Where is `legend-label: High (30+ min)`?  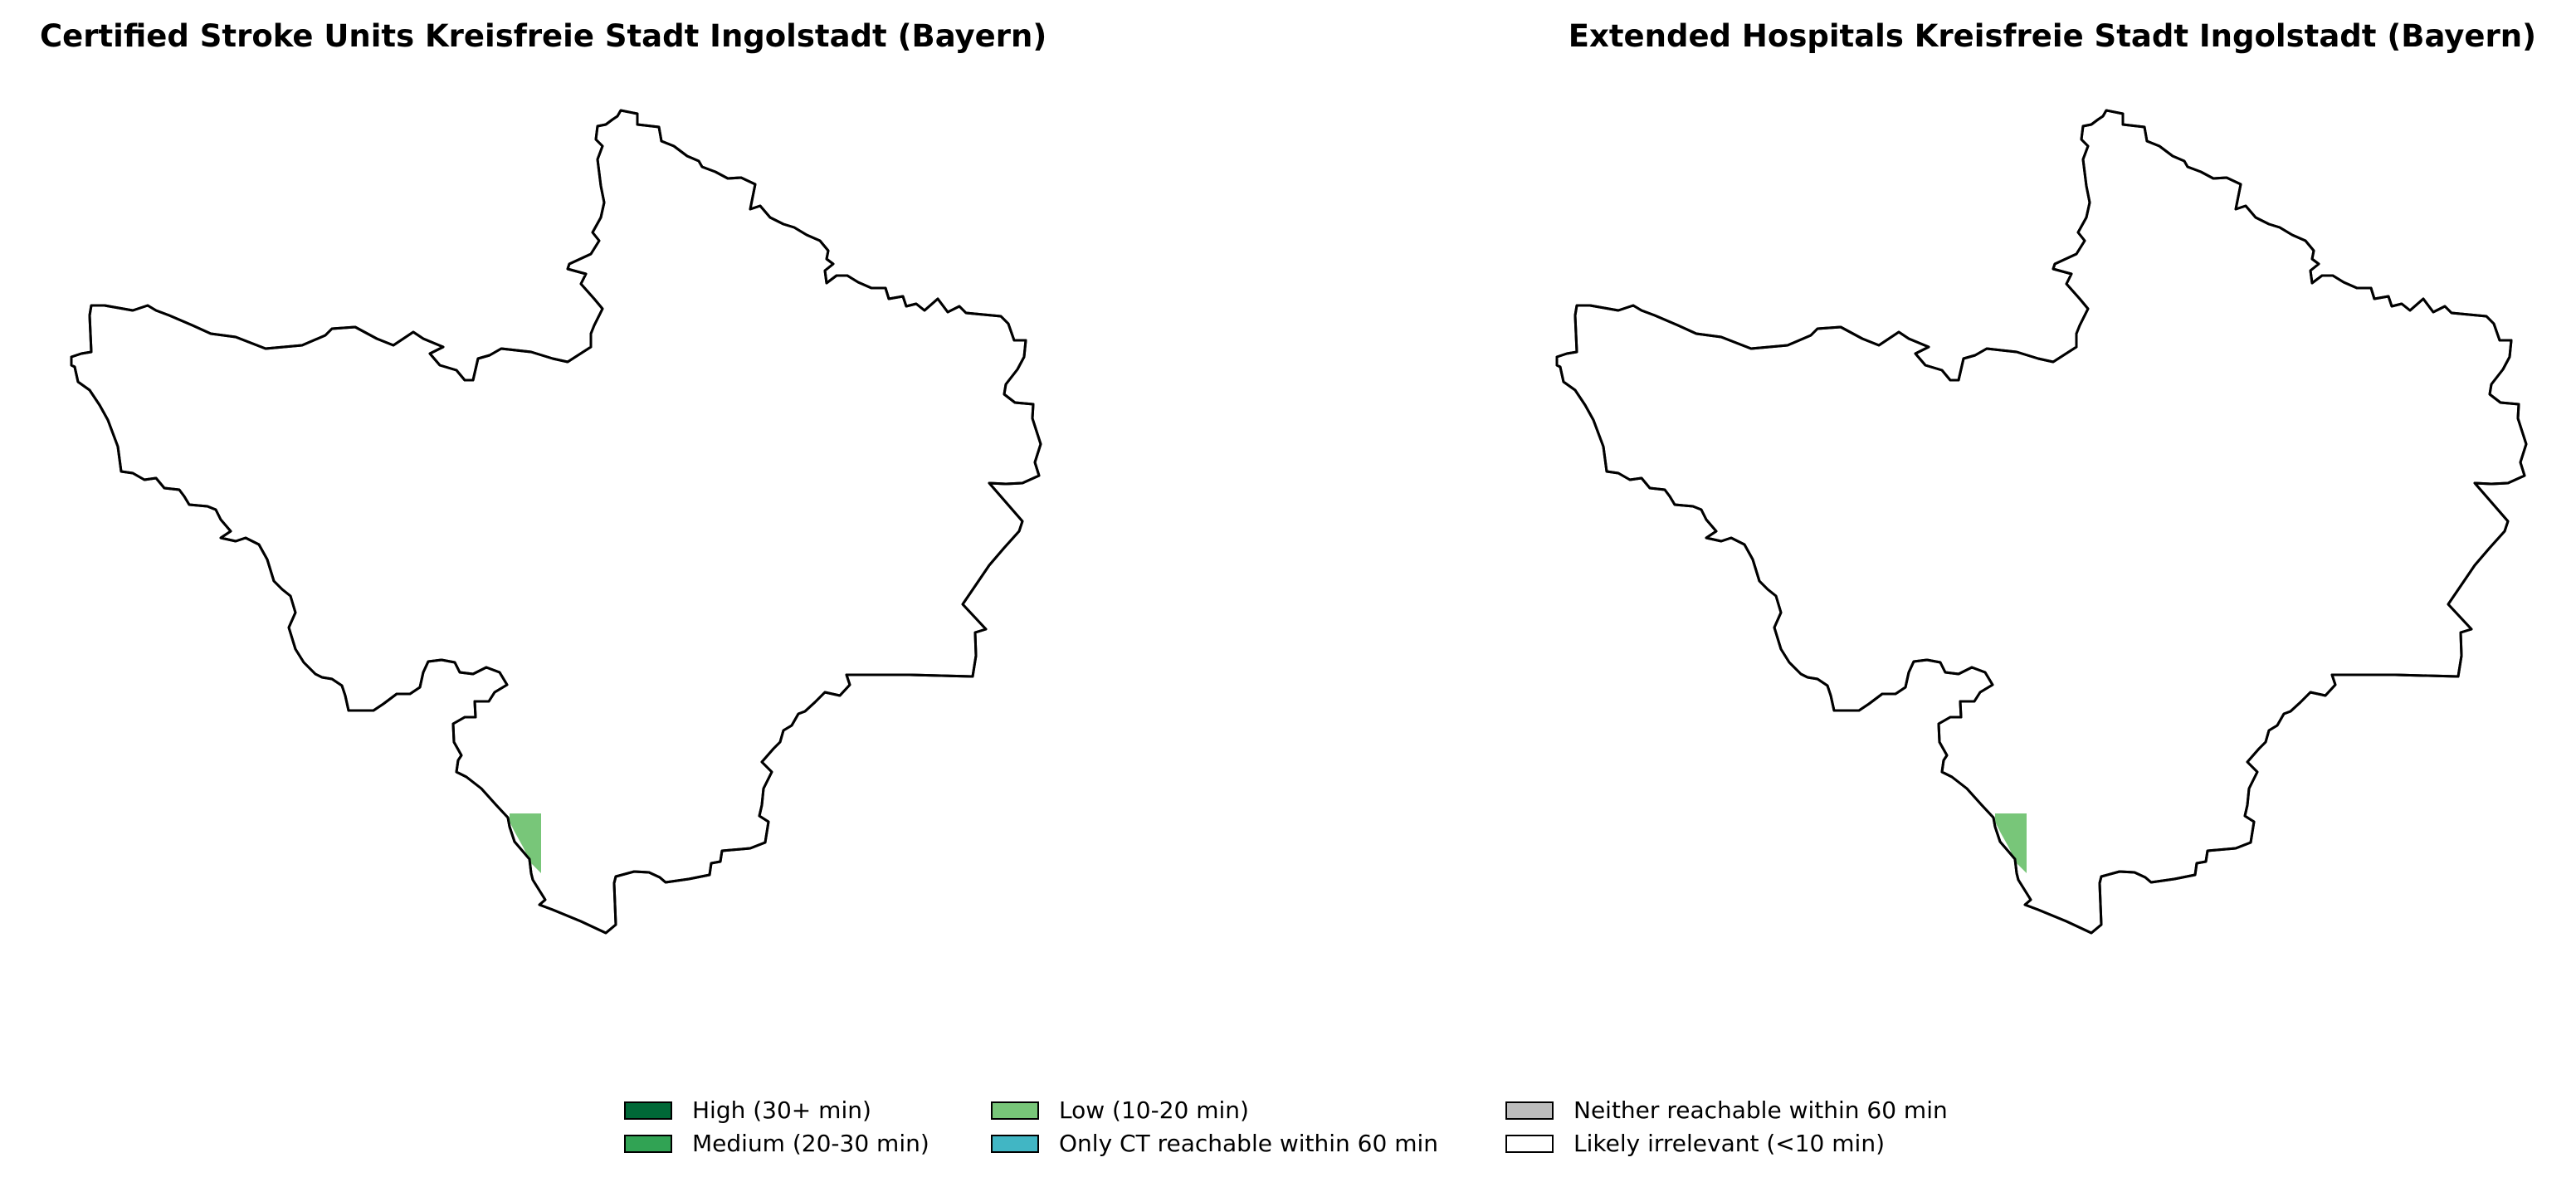 legend-label: High (30+ min) is located at coordinates (782, 1110).